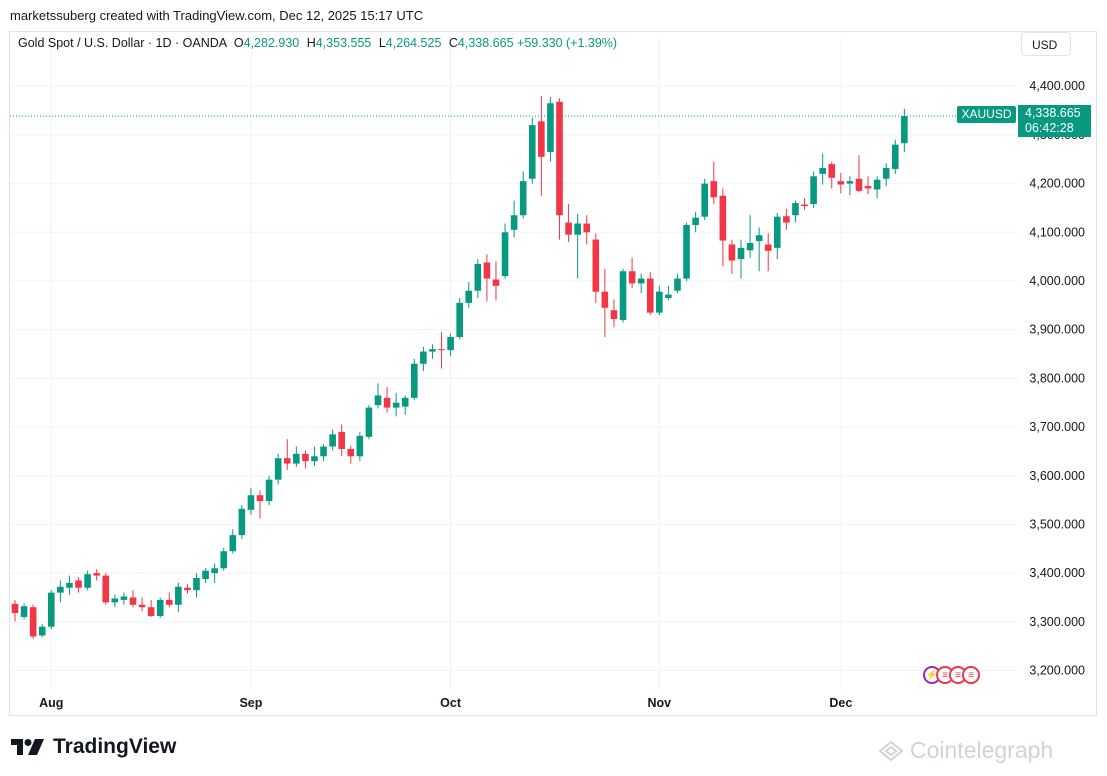  What do you see at coordinates (660, 703) in the screenshot?
I see `x-tick-label: Nov` at bounding box center [660, 703].